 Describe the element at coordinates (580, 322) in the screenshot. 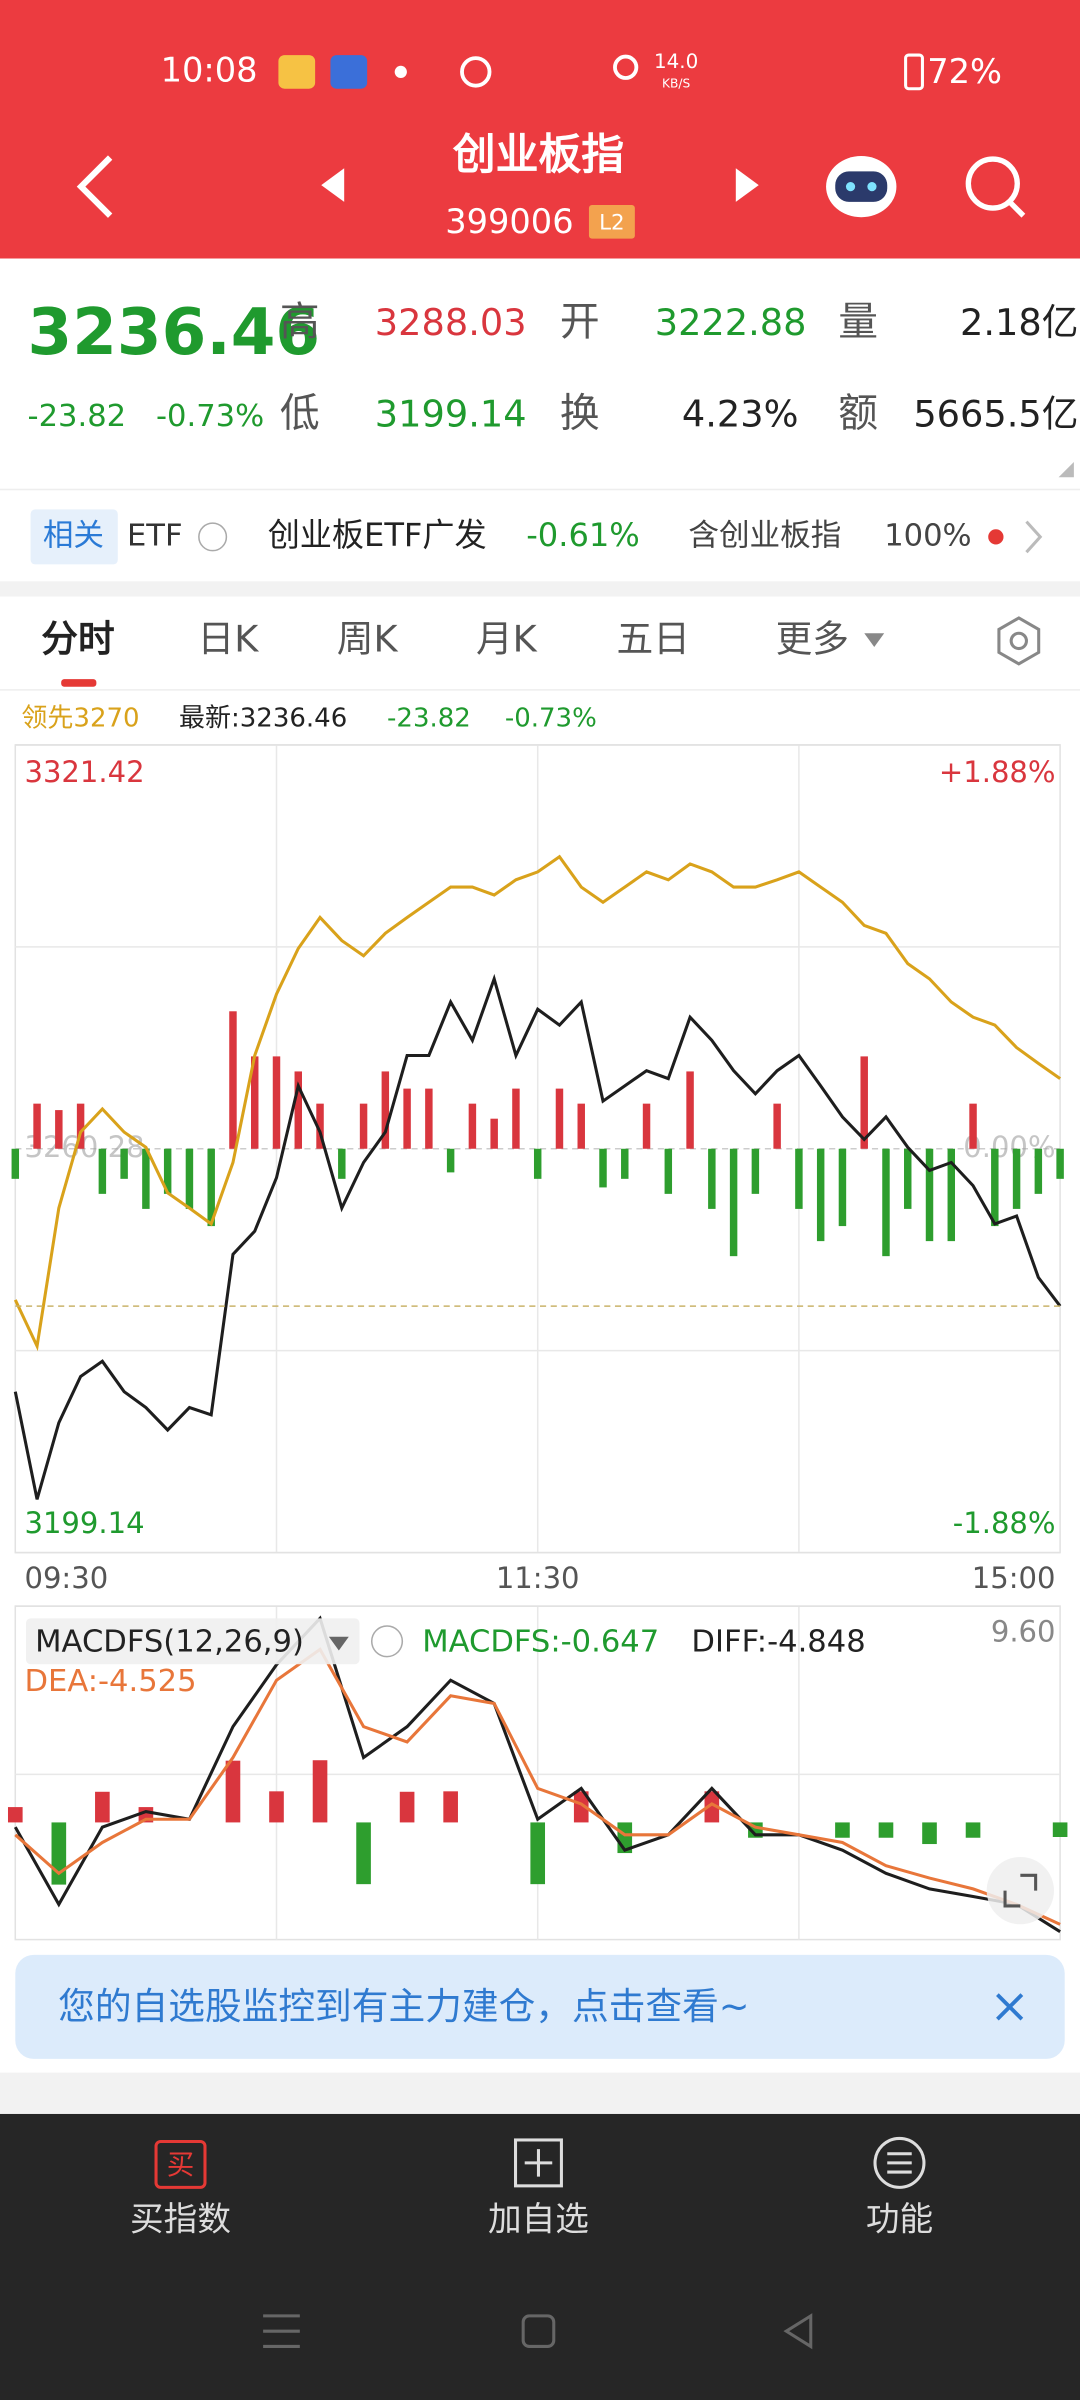

I see `field-label: 开` at that location.